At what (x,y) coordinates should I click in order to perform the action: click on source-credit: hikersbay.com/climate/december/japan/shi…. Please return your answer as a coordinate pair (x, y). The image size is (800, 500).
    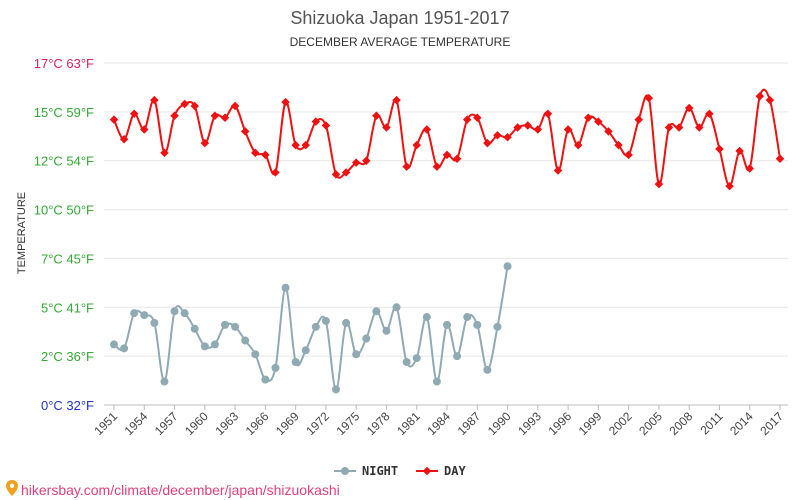
    Looking at the image, I should click on (173, 489).